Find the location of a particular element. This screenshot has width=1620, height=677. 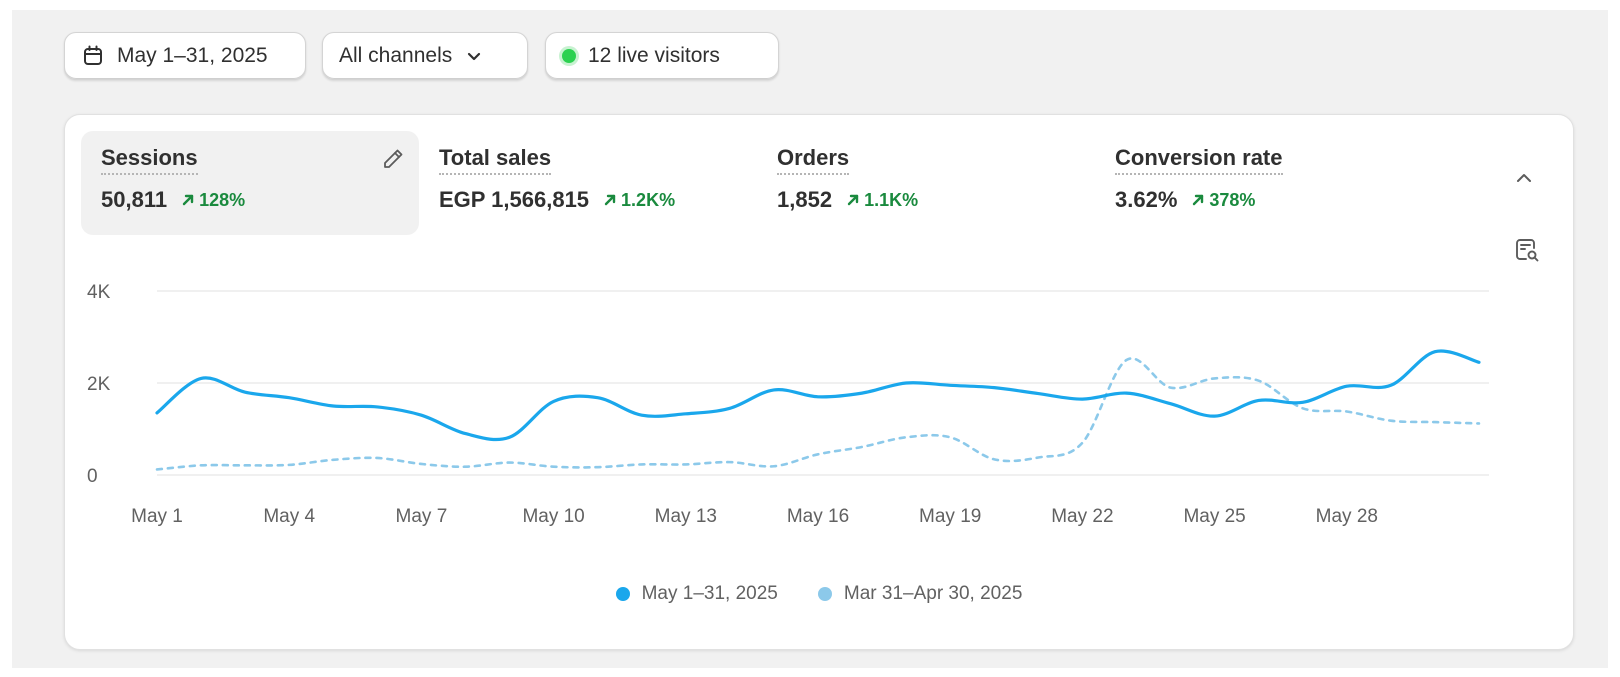

metric-value: 3.62% is located at coordinates (1146, 199).